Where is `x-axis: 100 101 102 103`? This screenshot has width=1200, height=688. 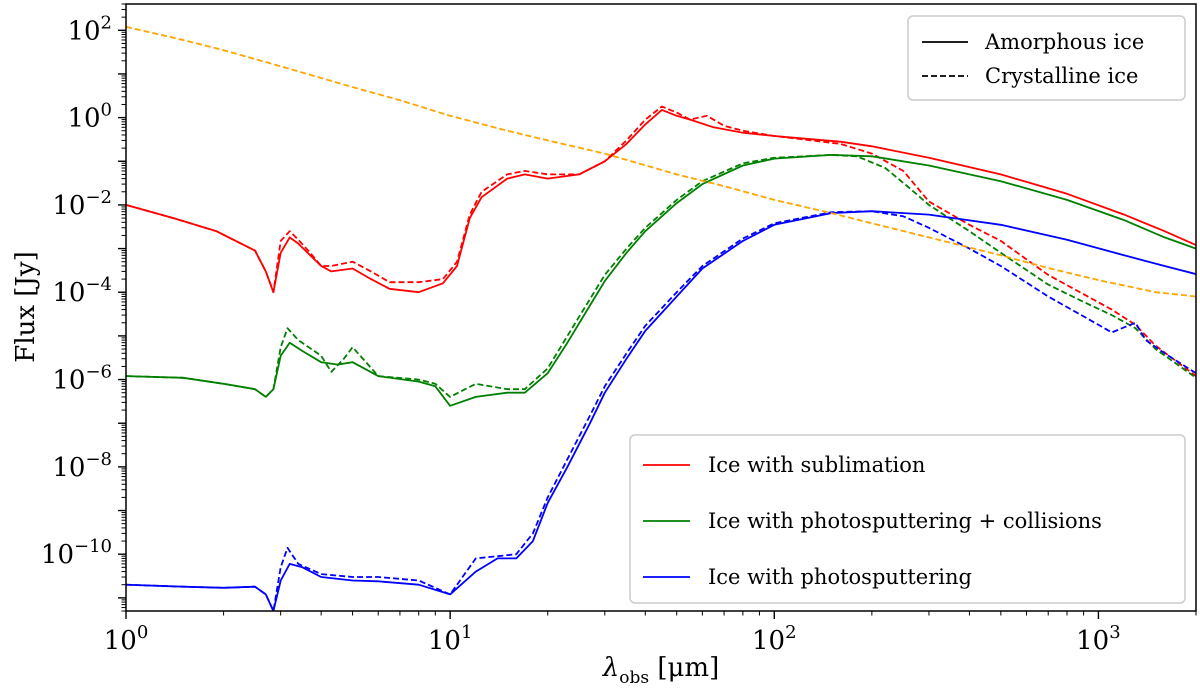 x-axis: 100 101 102 103 is located at coordinates (650, 633).